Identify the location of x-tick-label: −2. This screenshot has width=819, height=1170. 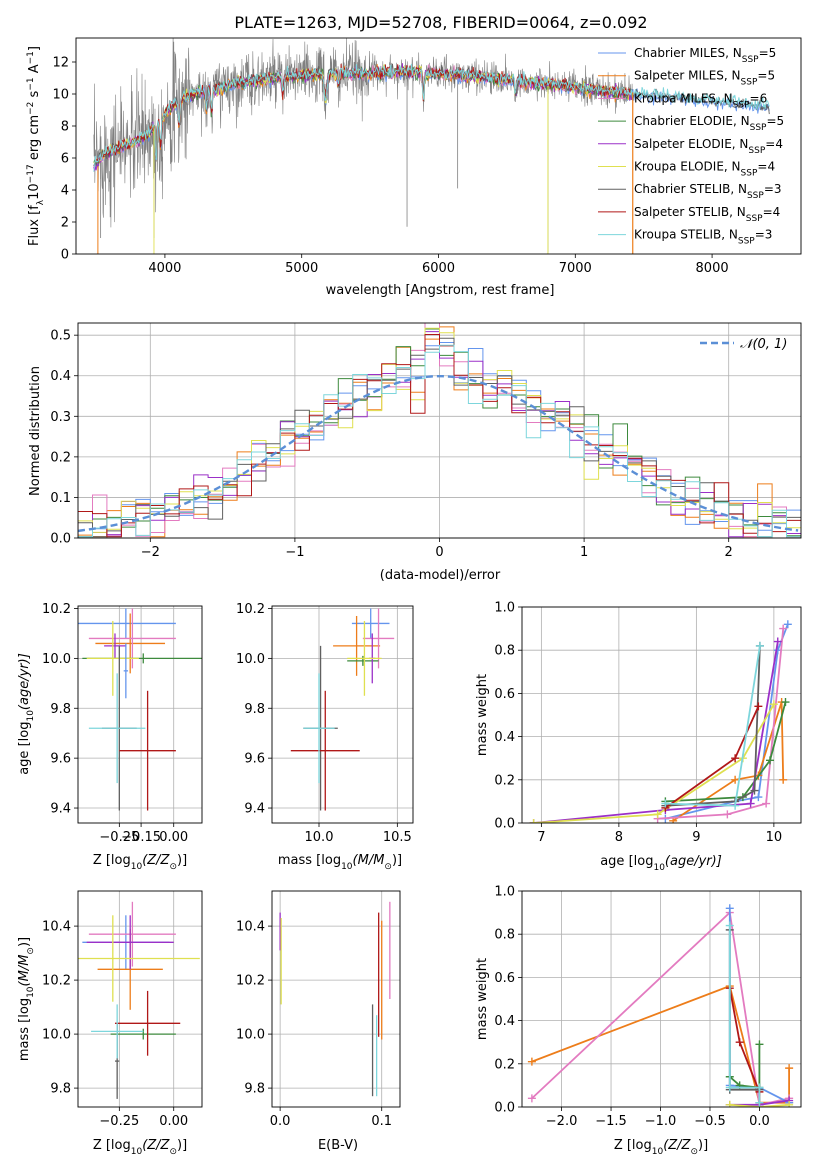
(150, 552).